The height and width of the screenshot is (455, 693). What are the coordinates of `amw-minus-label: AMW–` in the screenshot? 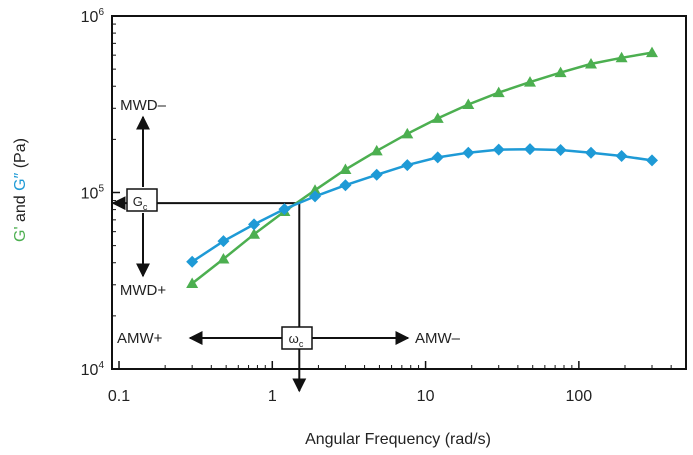 It's located at (438, 338).